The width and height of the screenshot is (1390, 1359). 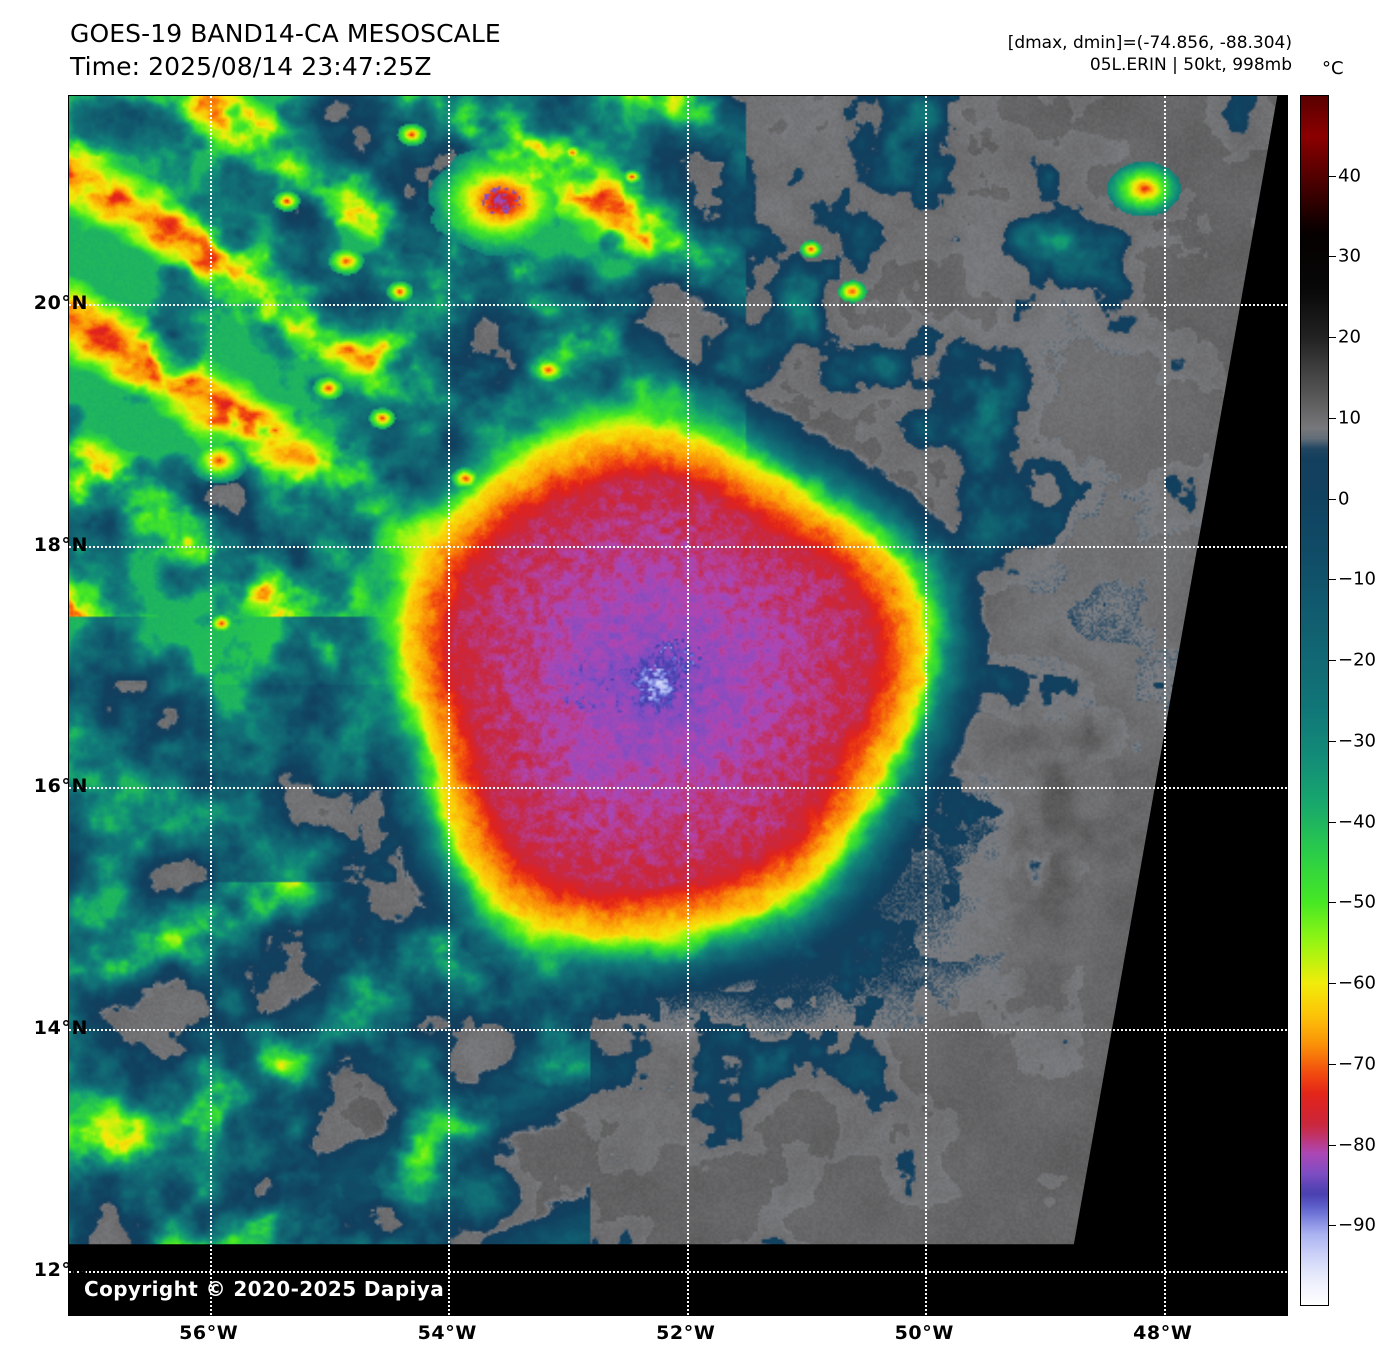 I want to click on page-title: GOES-19 BAND14-CA MESOSCALE, so click(x=285, y=33).